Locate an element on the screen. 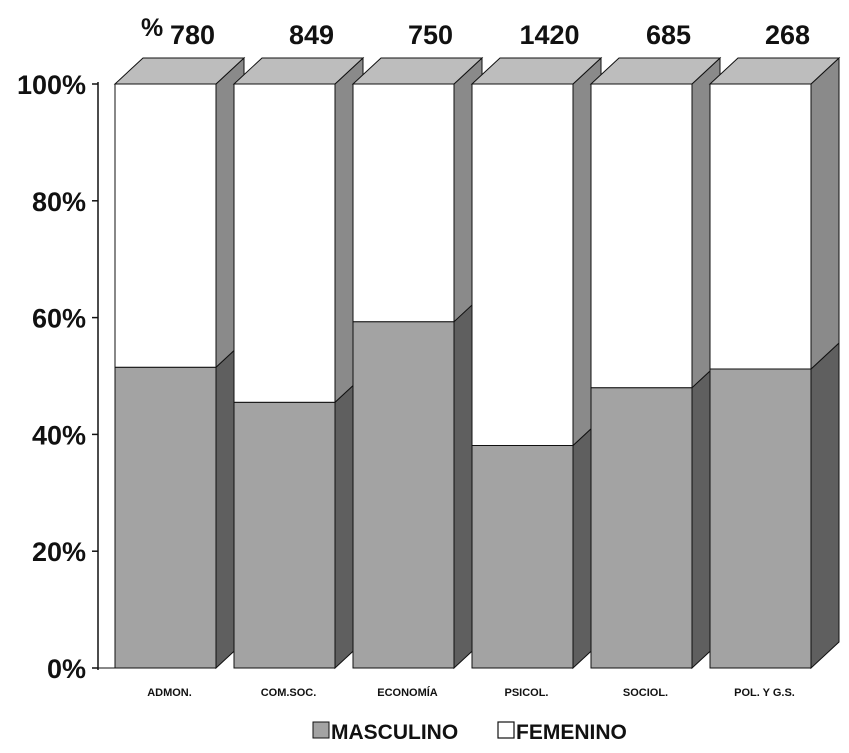 The width and height of the screenshot is (849, 753). y-tick-label: 80% is located at coordinates (59, 202).